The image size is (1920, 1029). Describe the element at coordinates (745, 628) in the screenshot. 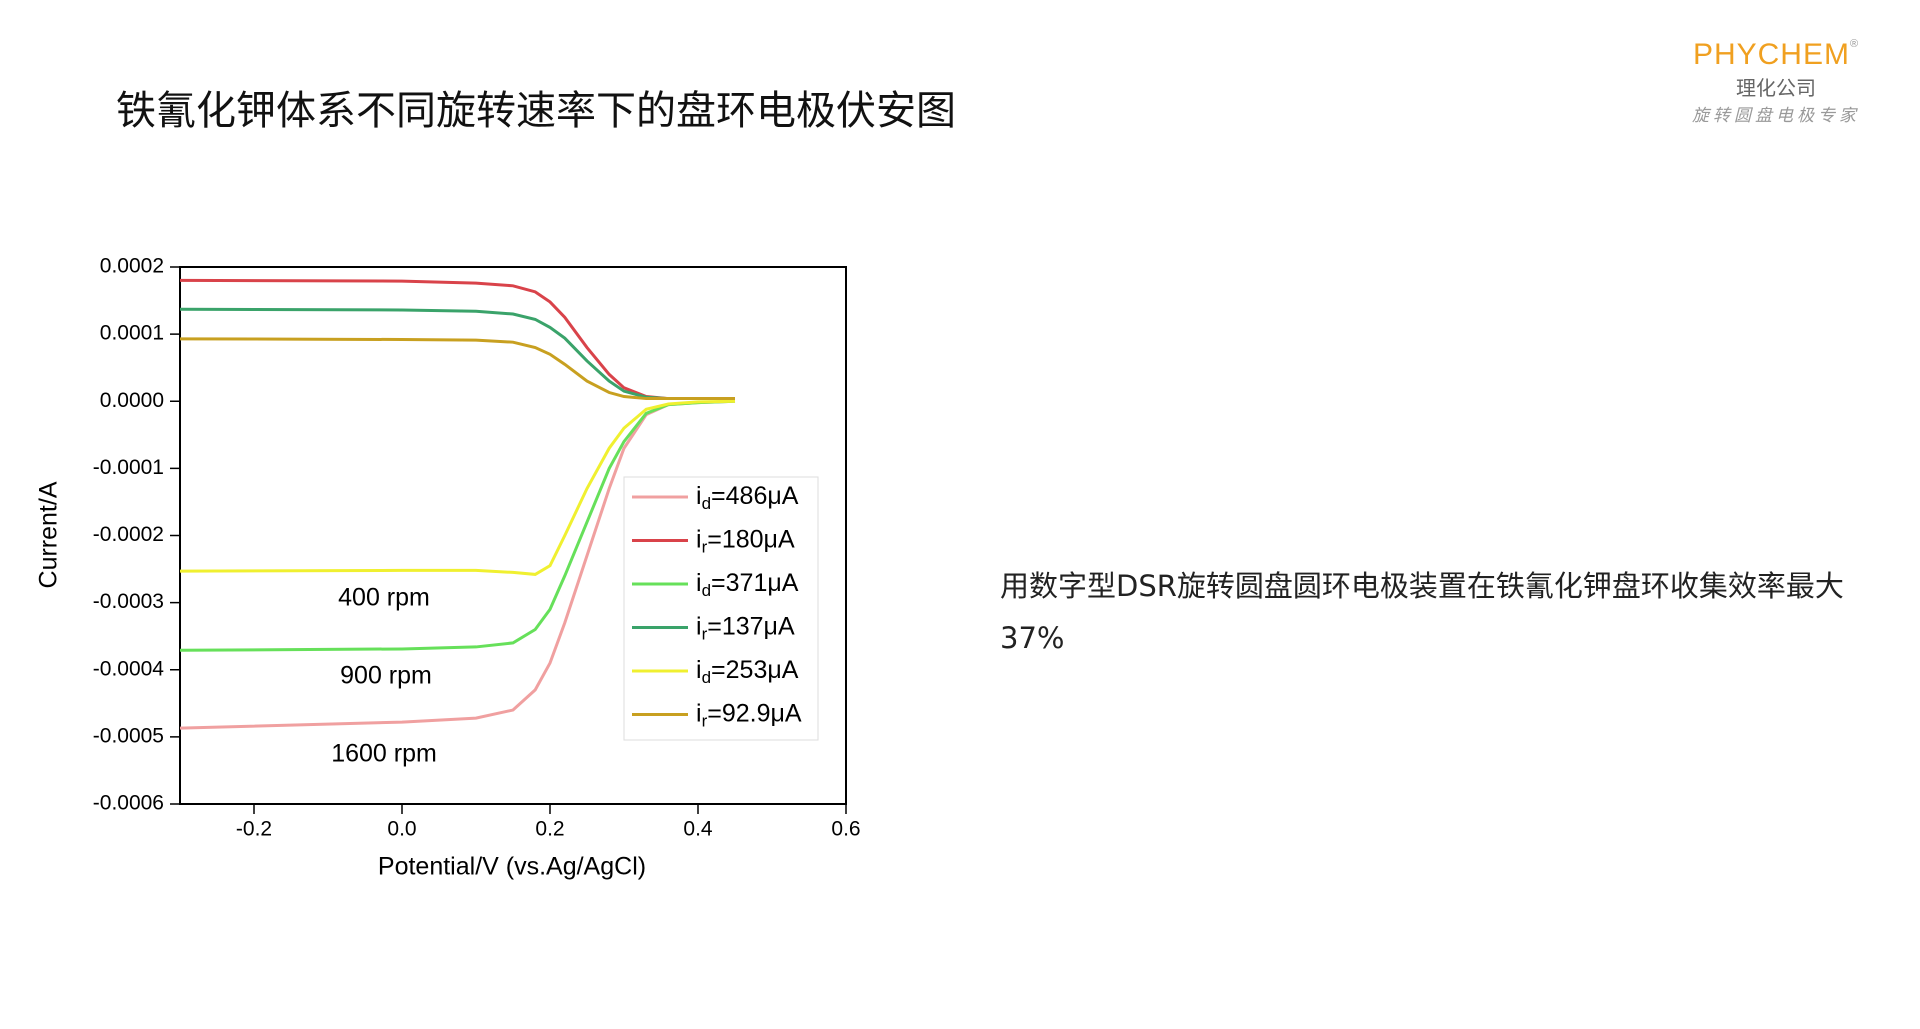

I see `legend-label: ir=137μA` at that location.